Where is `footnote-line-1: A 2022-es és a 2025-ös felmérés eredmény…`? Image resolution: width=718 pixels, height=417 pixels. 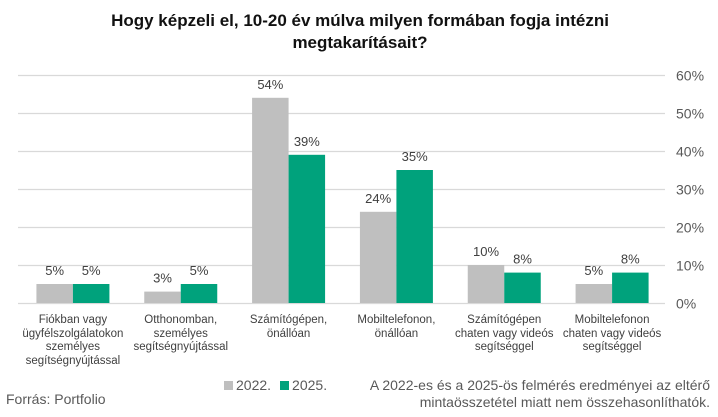
footnote-line-1: A 2022-es és a 2025-ös felmérés eredmény… is located at coordinates (539, 385).